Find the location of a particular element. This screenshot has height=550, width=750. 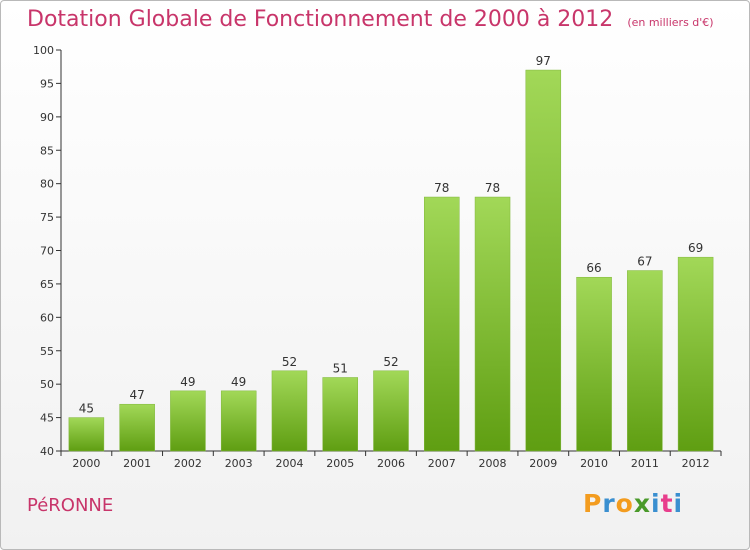

x-tick-label: 2008 is located at coordinates (493, 463).